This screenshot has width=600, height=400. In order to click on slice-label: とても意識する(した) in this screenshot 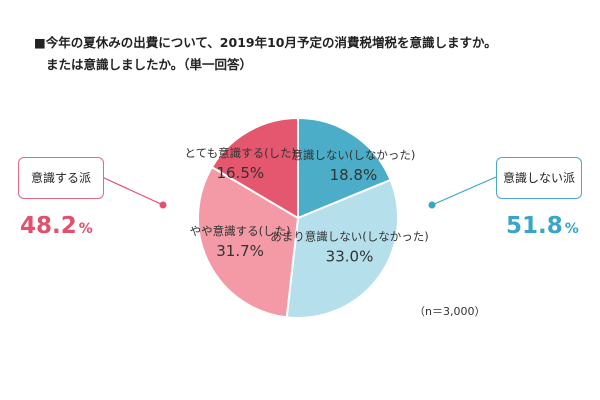, I will do `click(241, 153)`.